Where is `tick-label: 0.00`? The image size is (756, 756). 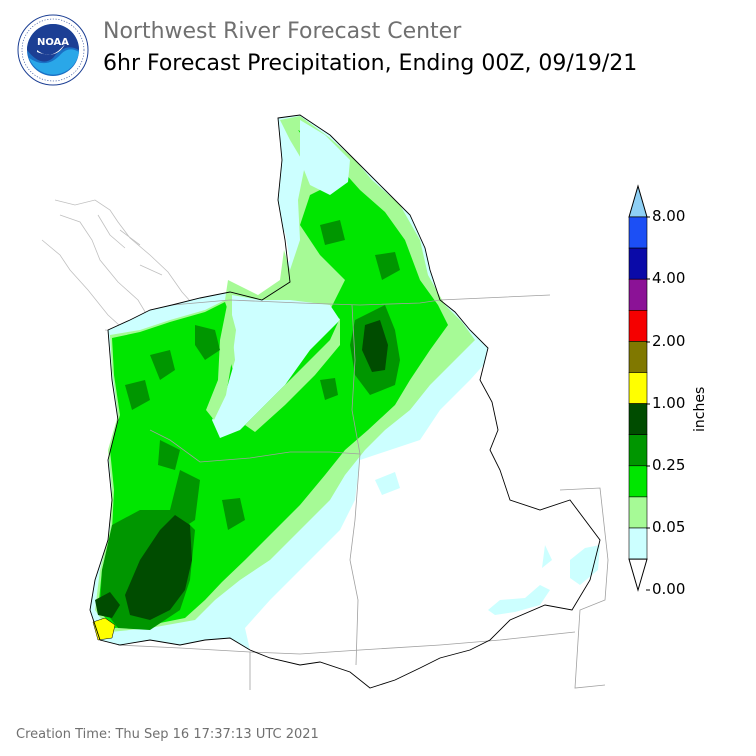 tick-label: 0.00 is located at coordinates (669, 589).